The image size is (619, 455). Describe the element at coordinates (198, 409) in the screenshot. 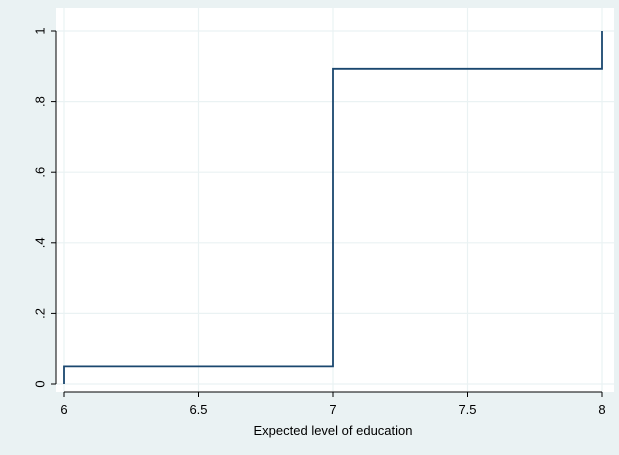

I see `x-tick-label: 6.5` at that location.